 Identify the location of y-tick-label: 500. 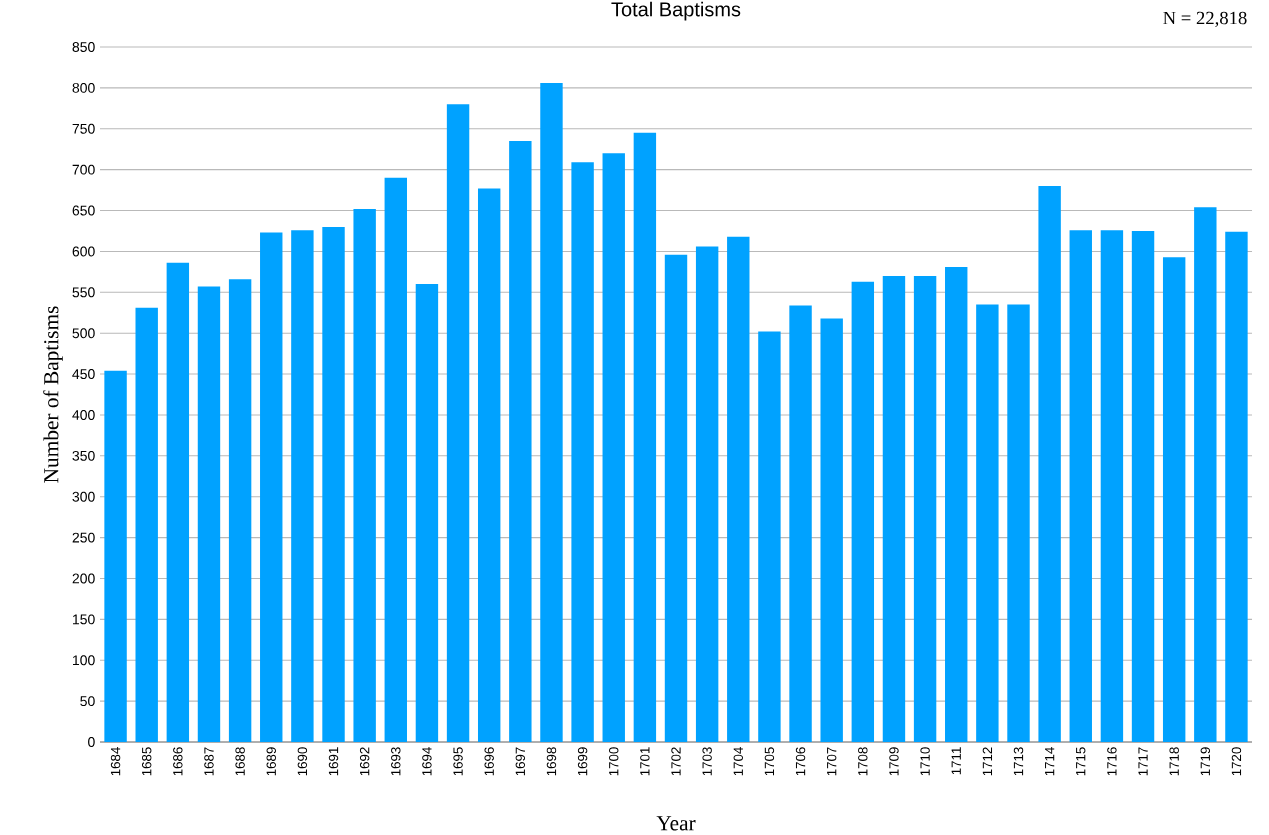
(83, 333).